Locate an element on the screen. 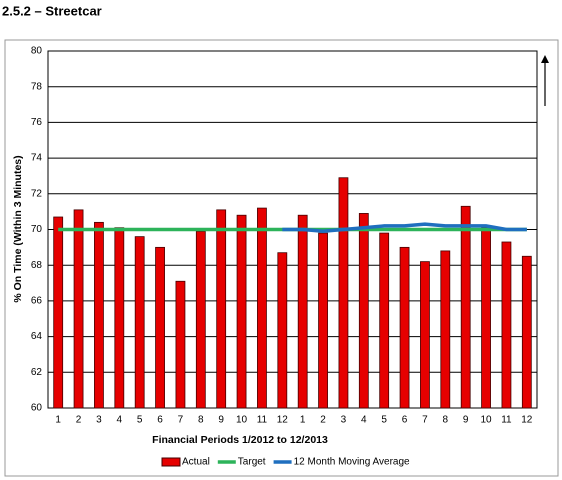  legend-swatch is located at coordinates (171, 462).